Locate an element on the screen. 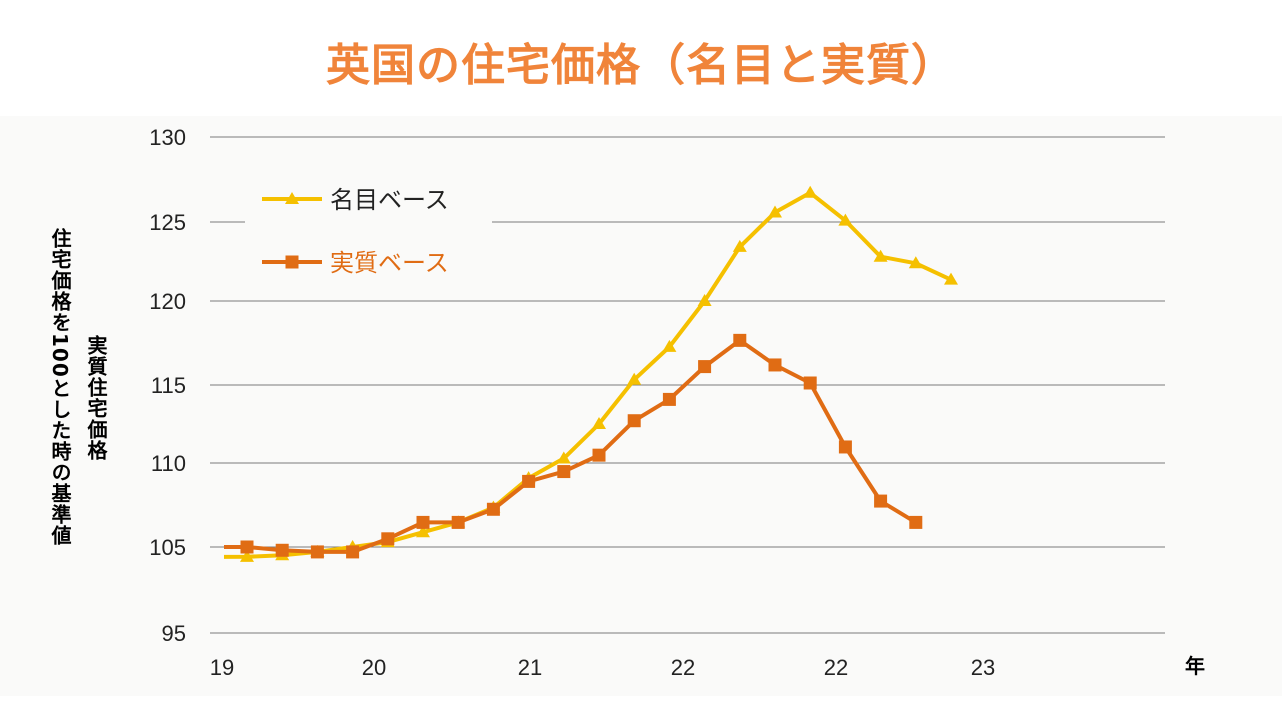 This screenshot has height=716, width=1282. y-tick-label: 95 is located at coordinates (174, 633).